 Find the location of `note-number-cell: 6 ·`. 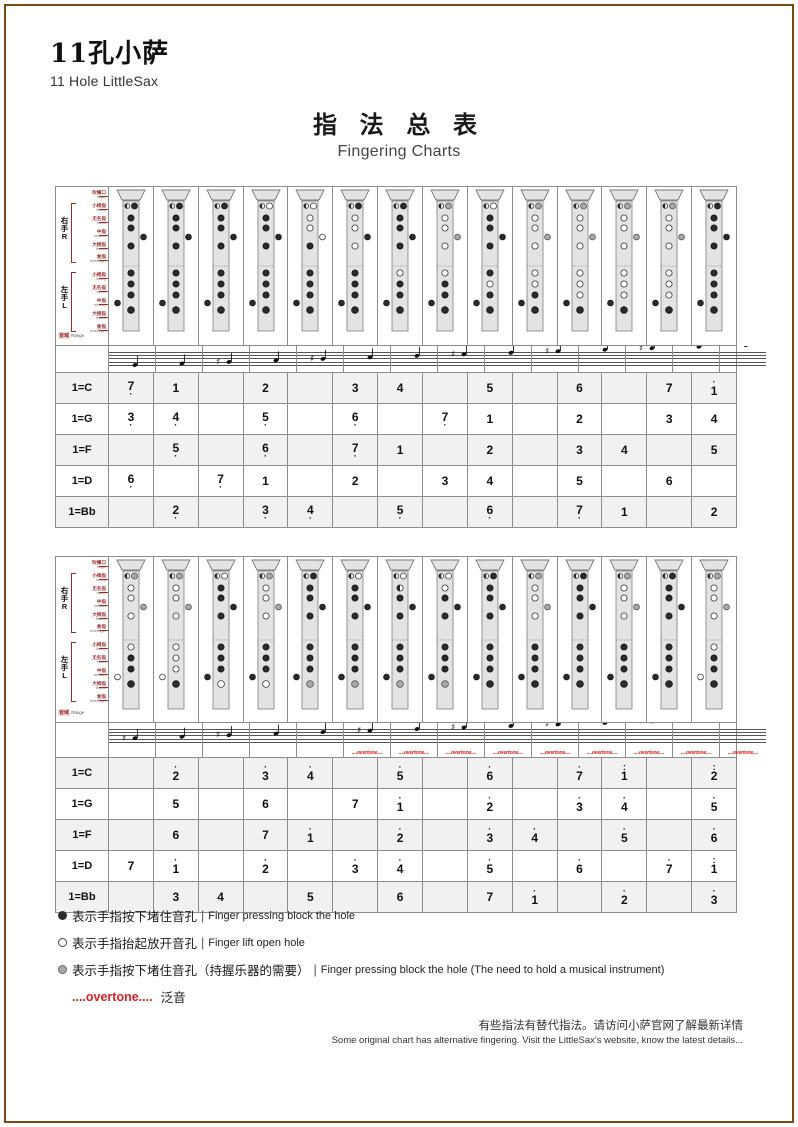

note-number-cell: 6 · is located at coordinates (356, 419).